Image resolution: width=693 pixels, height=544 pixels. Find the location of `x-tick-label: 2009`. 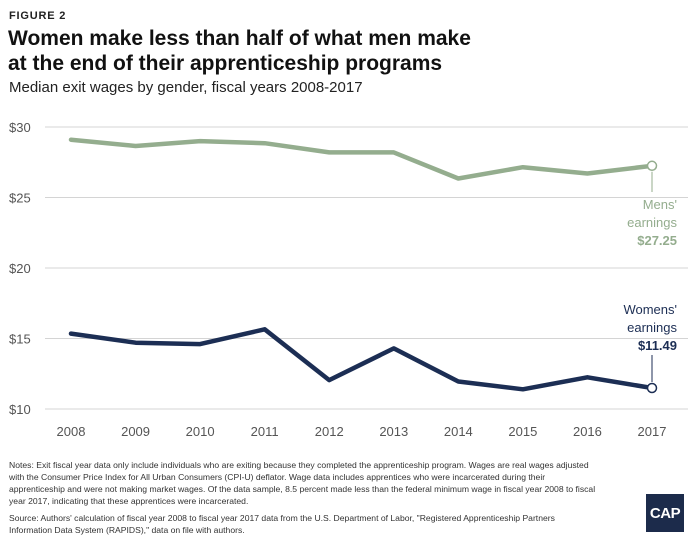

x-tick-label: 2009 is located at coordinates (135, 431).